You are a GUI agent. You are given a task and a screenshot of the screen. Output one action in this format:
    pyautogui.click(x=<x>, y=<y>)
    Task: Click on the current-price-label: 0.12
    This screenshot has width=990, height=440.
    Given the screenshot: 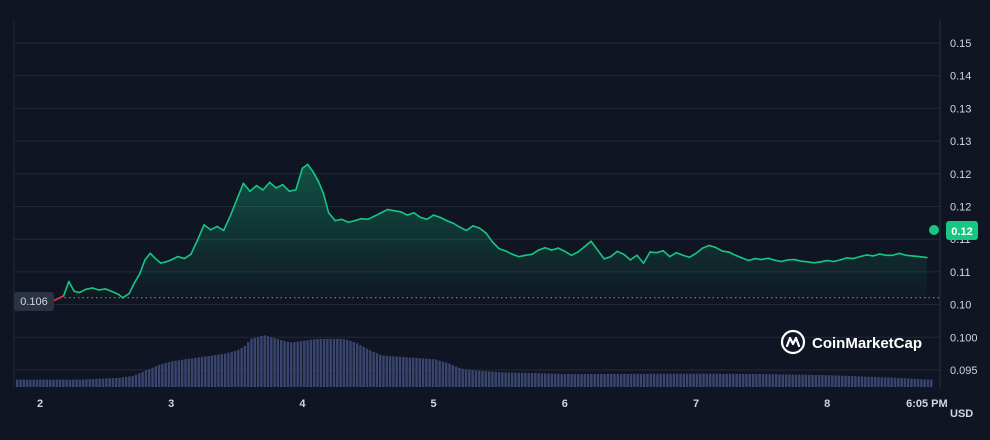 What is the action you would take?
    pyautogui.click(x=961, y=232)
    